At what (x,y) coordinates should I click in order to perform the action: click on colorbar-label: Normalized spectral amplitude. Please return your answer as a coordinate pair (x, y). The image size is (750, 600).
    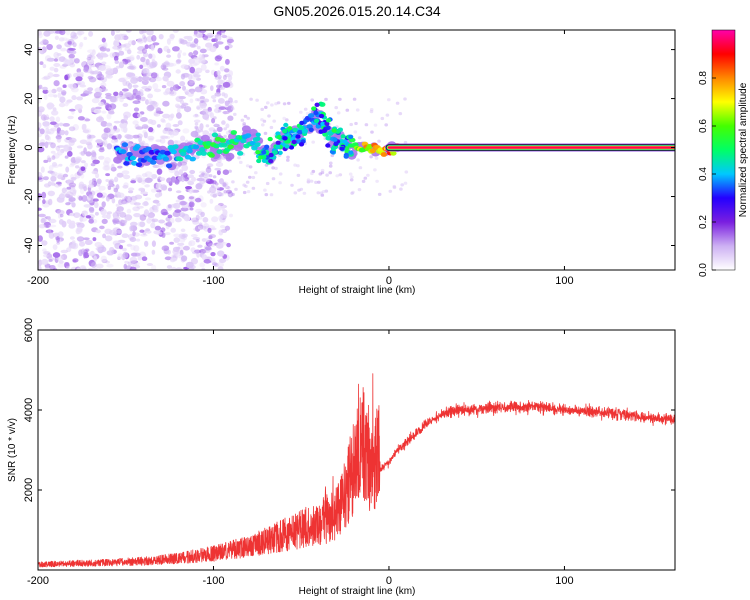
    Looking at the image, I should click on (743, 149).